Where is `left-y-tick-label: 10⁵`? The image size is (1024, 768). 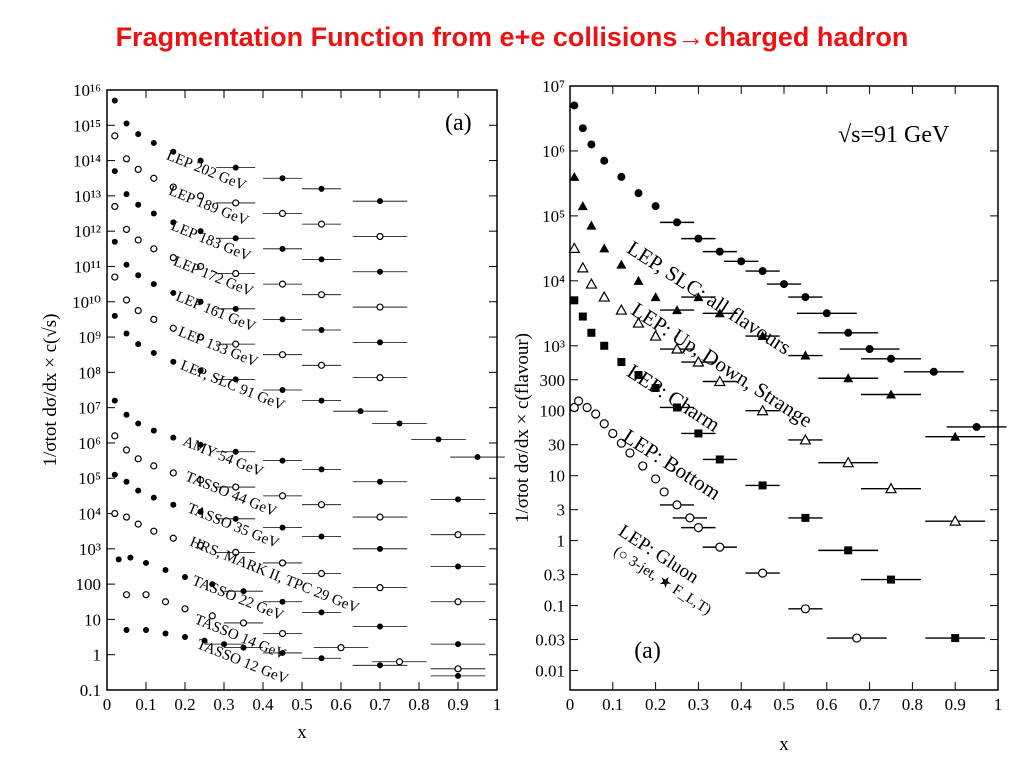 left-y-tick-label: 10⁵ is located at coordinates (89, 478).